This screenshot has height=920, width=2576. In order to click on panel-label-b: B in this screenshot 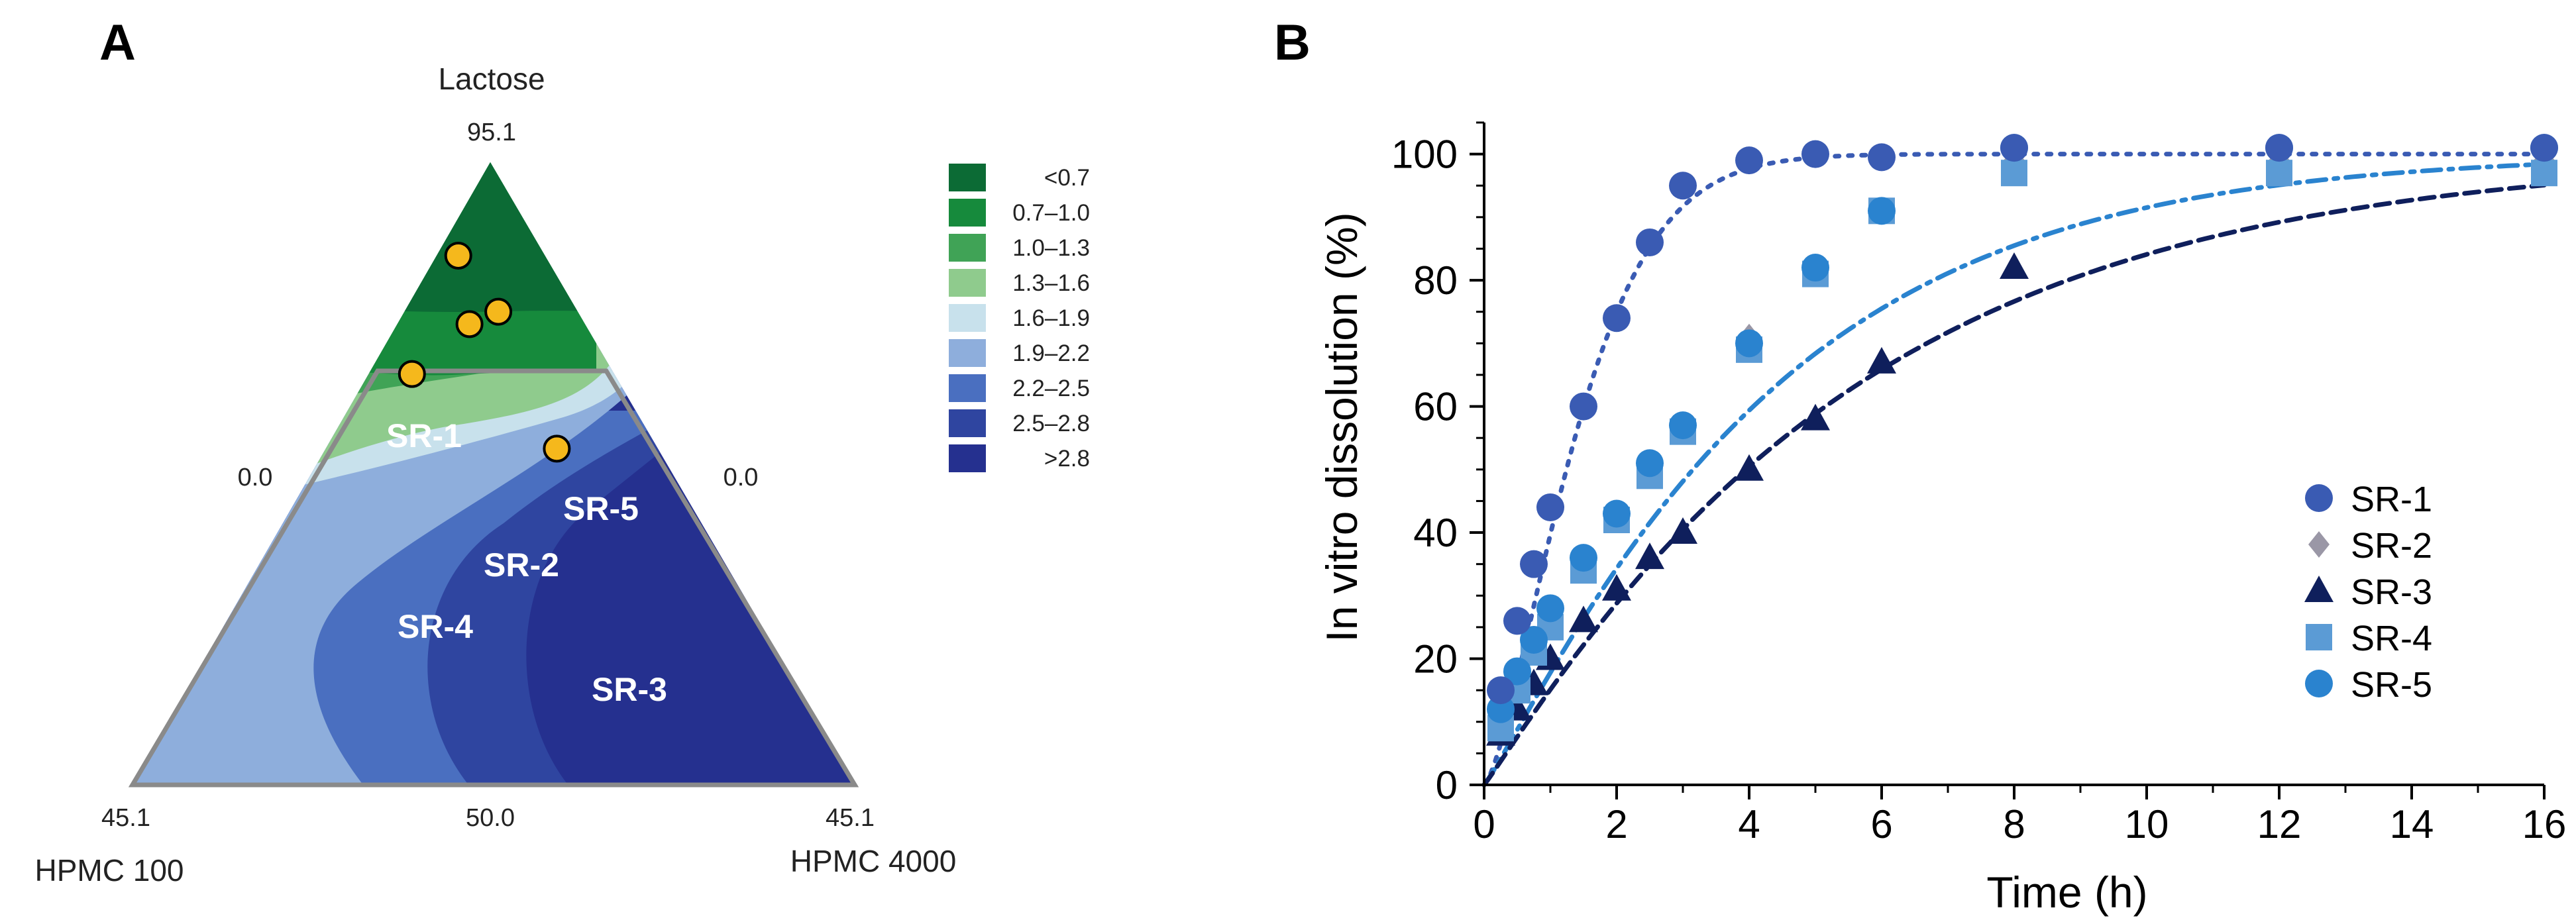, I will do `click(1292, 43)`.